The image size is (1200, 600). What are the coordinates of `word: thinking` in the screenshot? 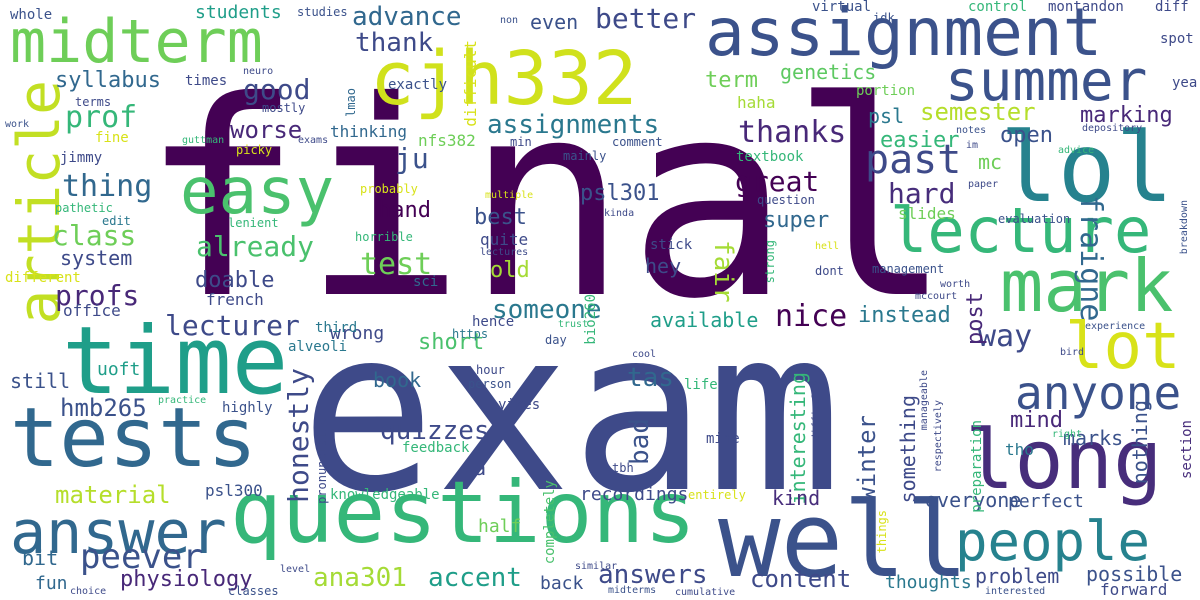 It's located at (369, 131).